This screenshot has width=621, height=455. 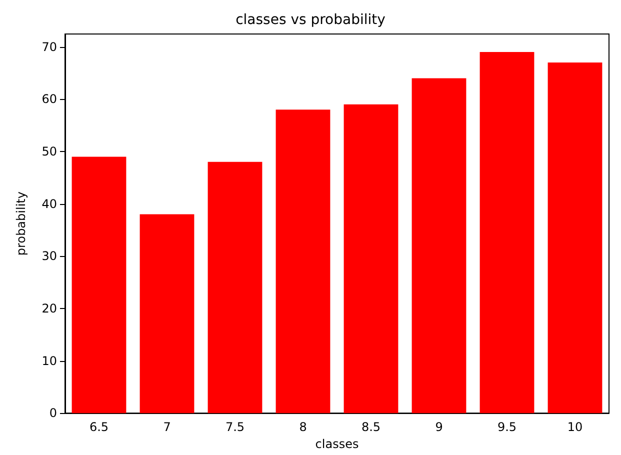 I want to click on x-tick-label: 8, so click(x=303, y=427).